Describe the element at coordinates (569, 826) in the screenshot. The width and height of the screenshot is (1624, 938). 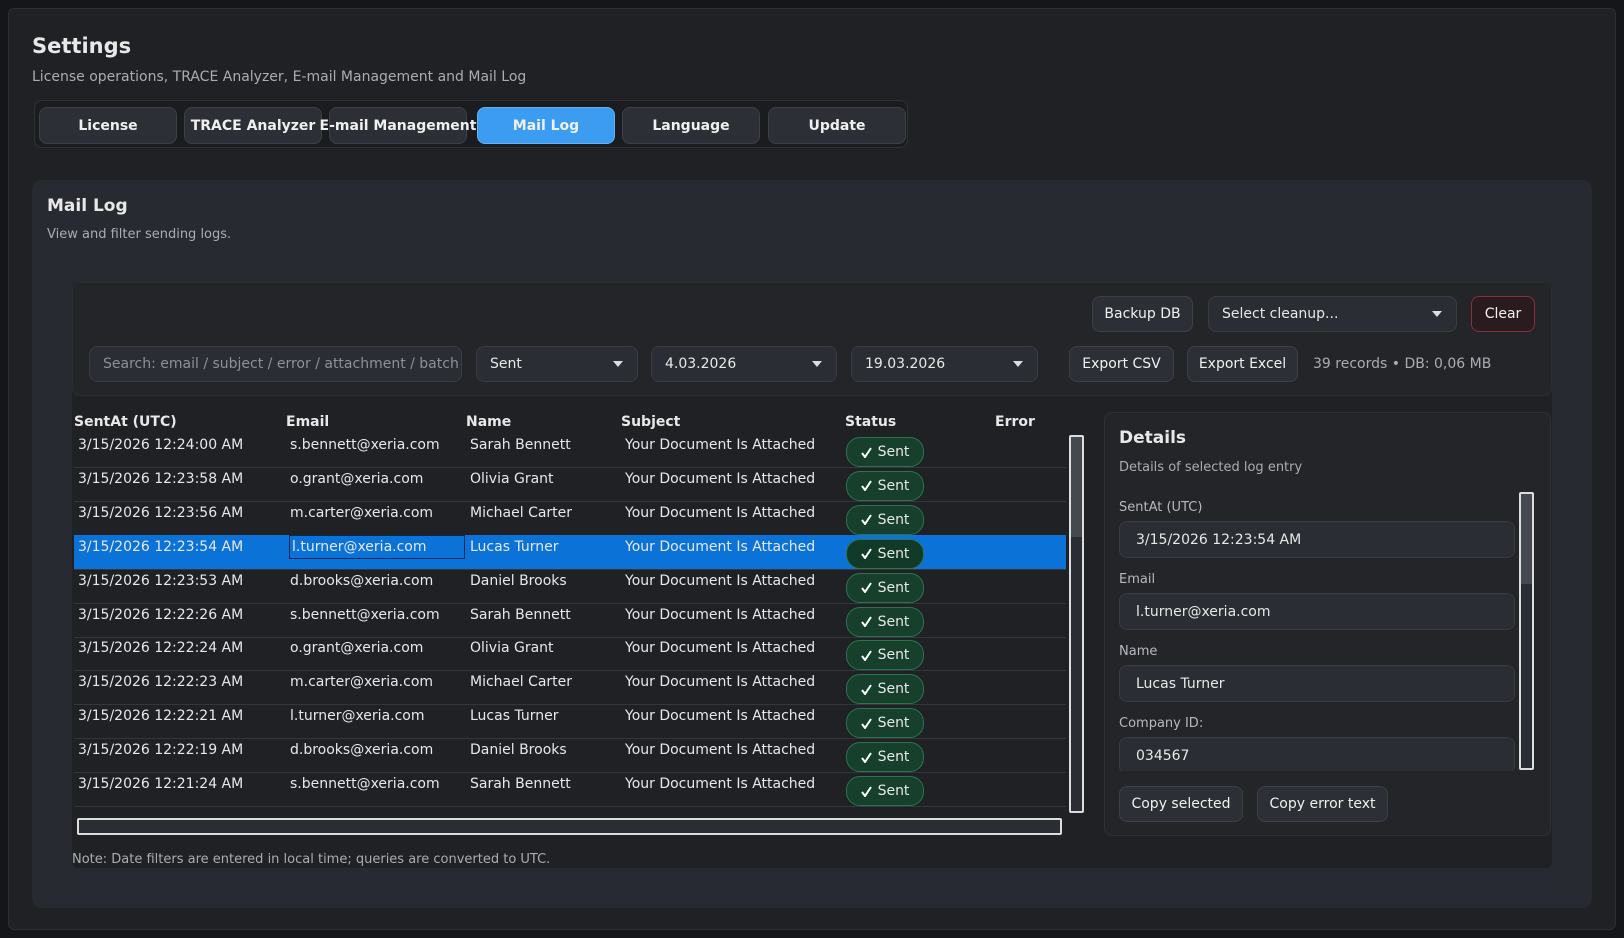
I see `h-scrollbar` at that location.